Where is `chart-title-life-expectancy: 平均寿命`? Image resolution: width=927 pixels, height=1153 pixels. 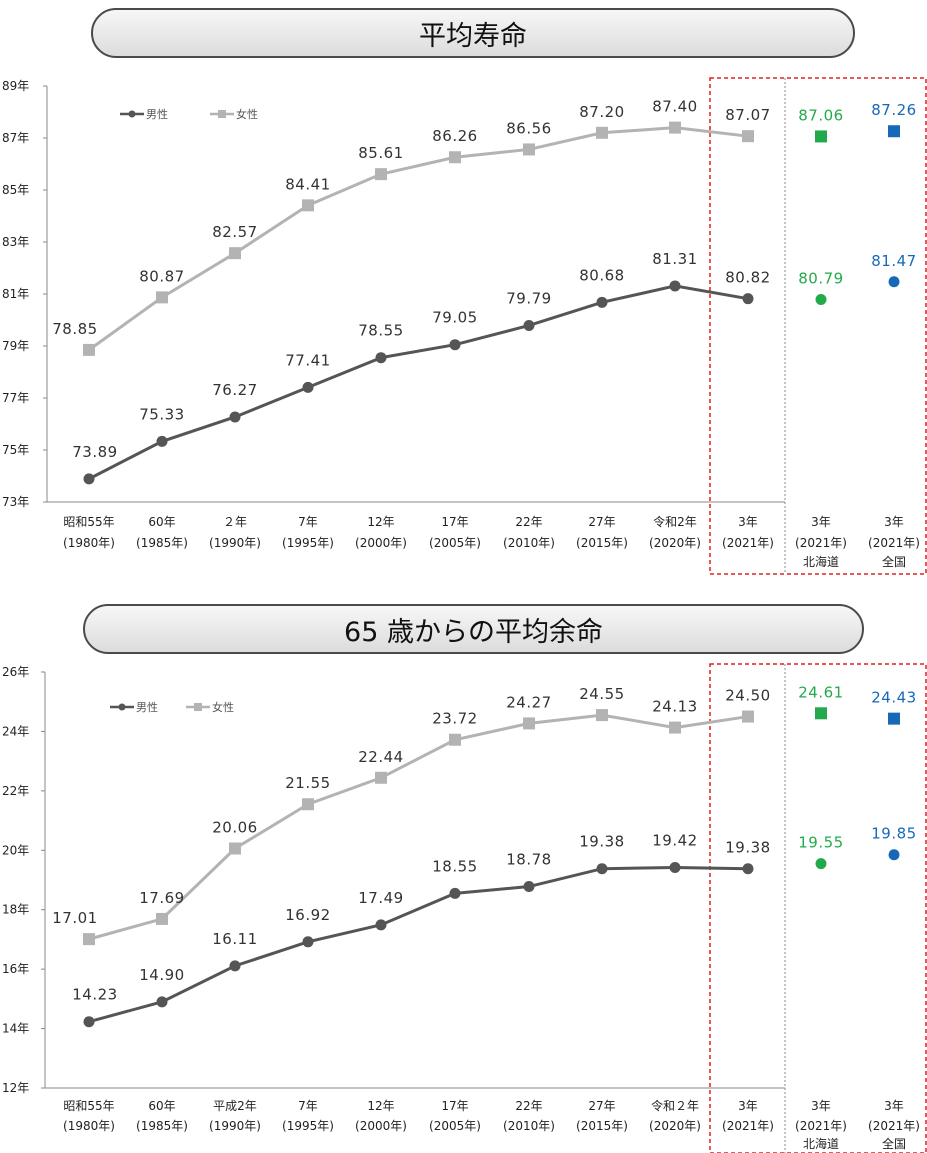 chart-title-life-expectancy: 平均寿命 is located at coordinates (473, 33).